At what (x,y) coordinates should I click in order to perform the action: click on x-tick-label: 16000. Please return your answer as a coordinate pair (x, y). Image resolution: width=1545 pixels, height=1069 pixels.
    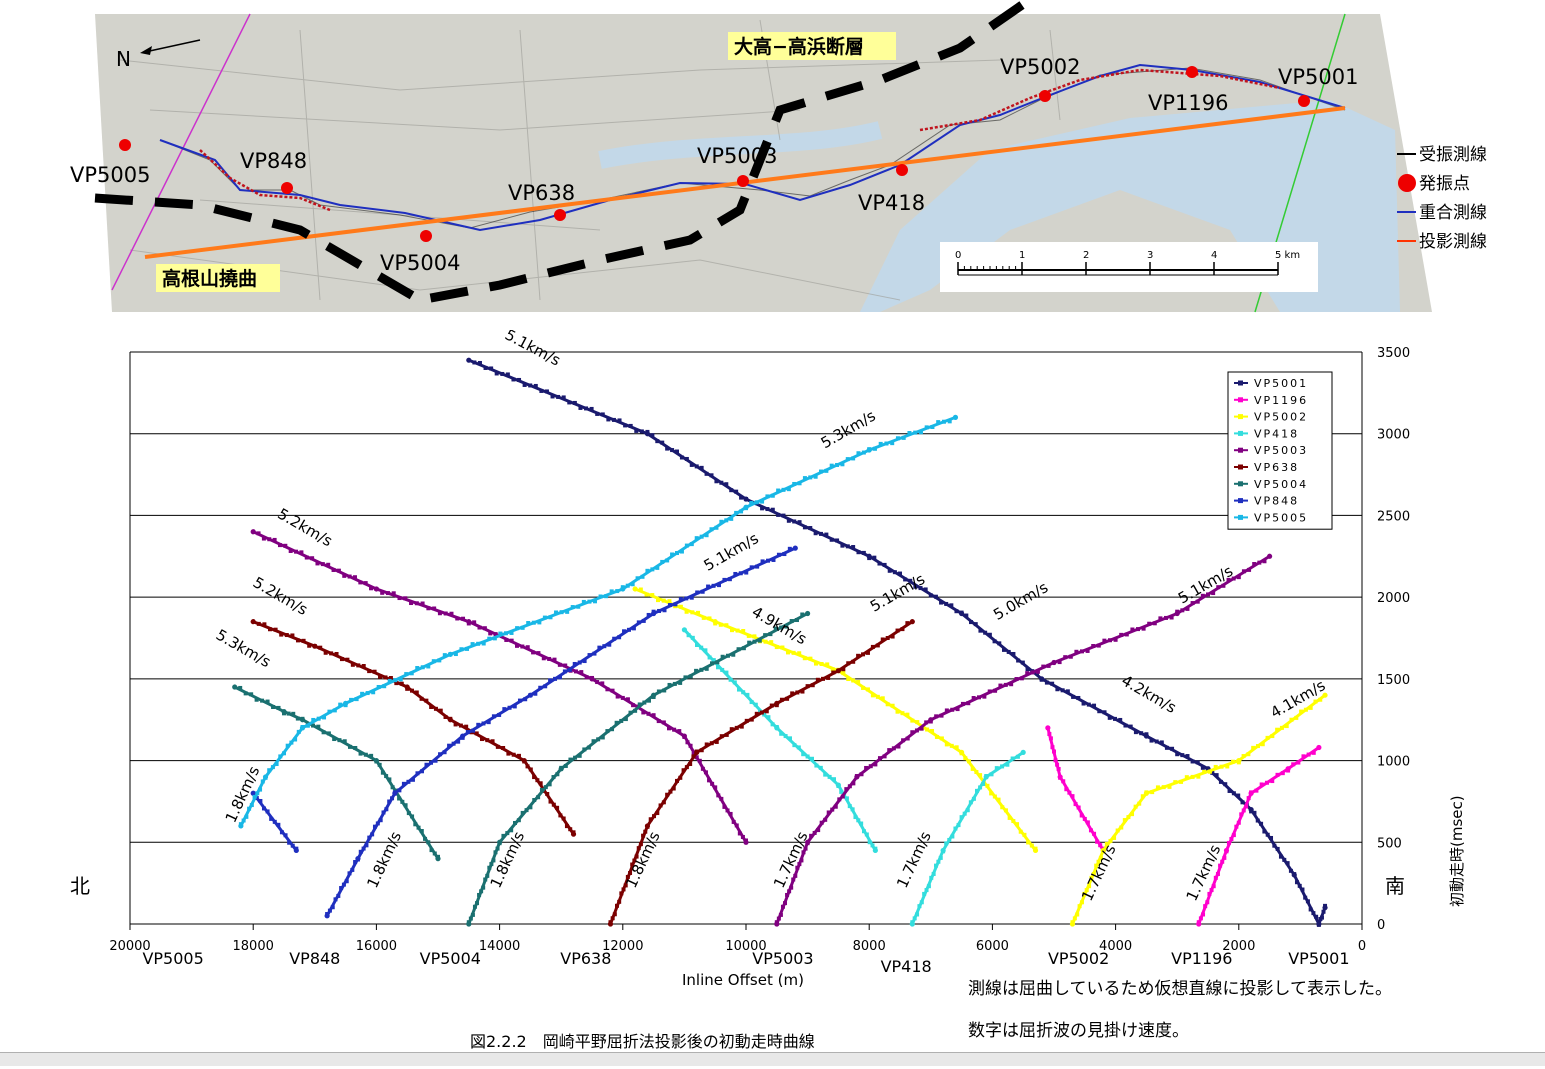
    Looking at the image, I should click on (376, 946).